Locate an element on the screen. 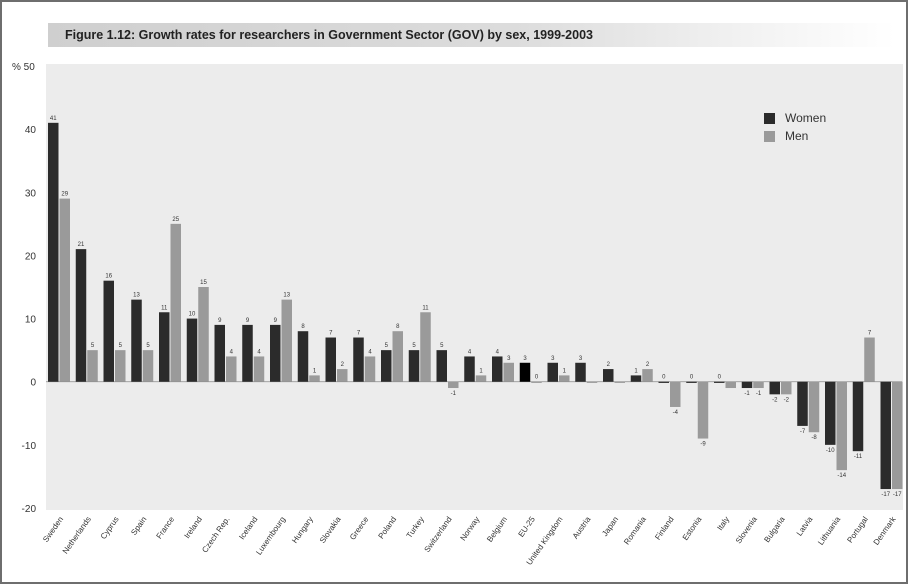 Image resolution: width=908 pixels, height=584 pixels. data-label-women: 0 is located at coordinates (692, 378).